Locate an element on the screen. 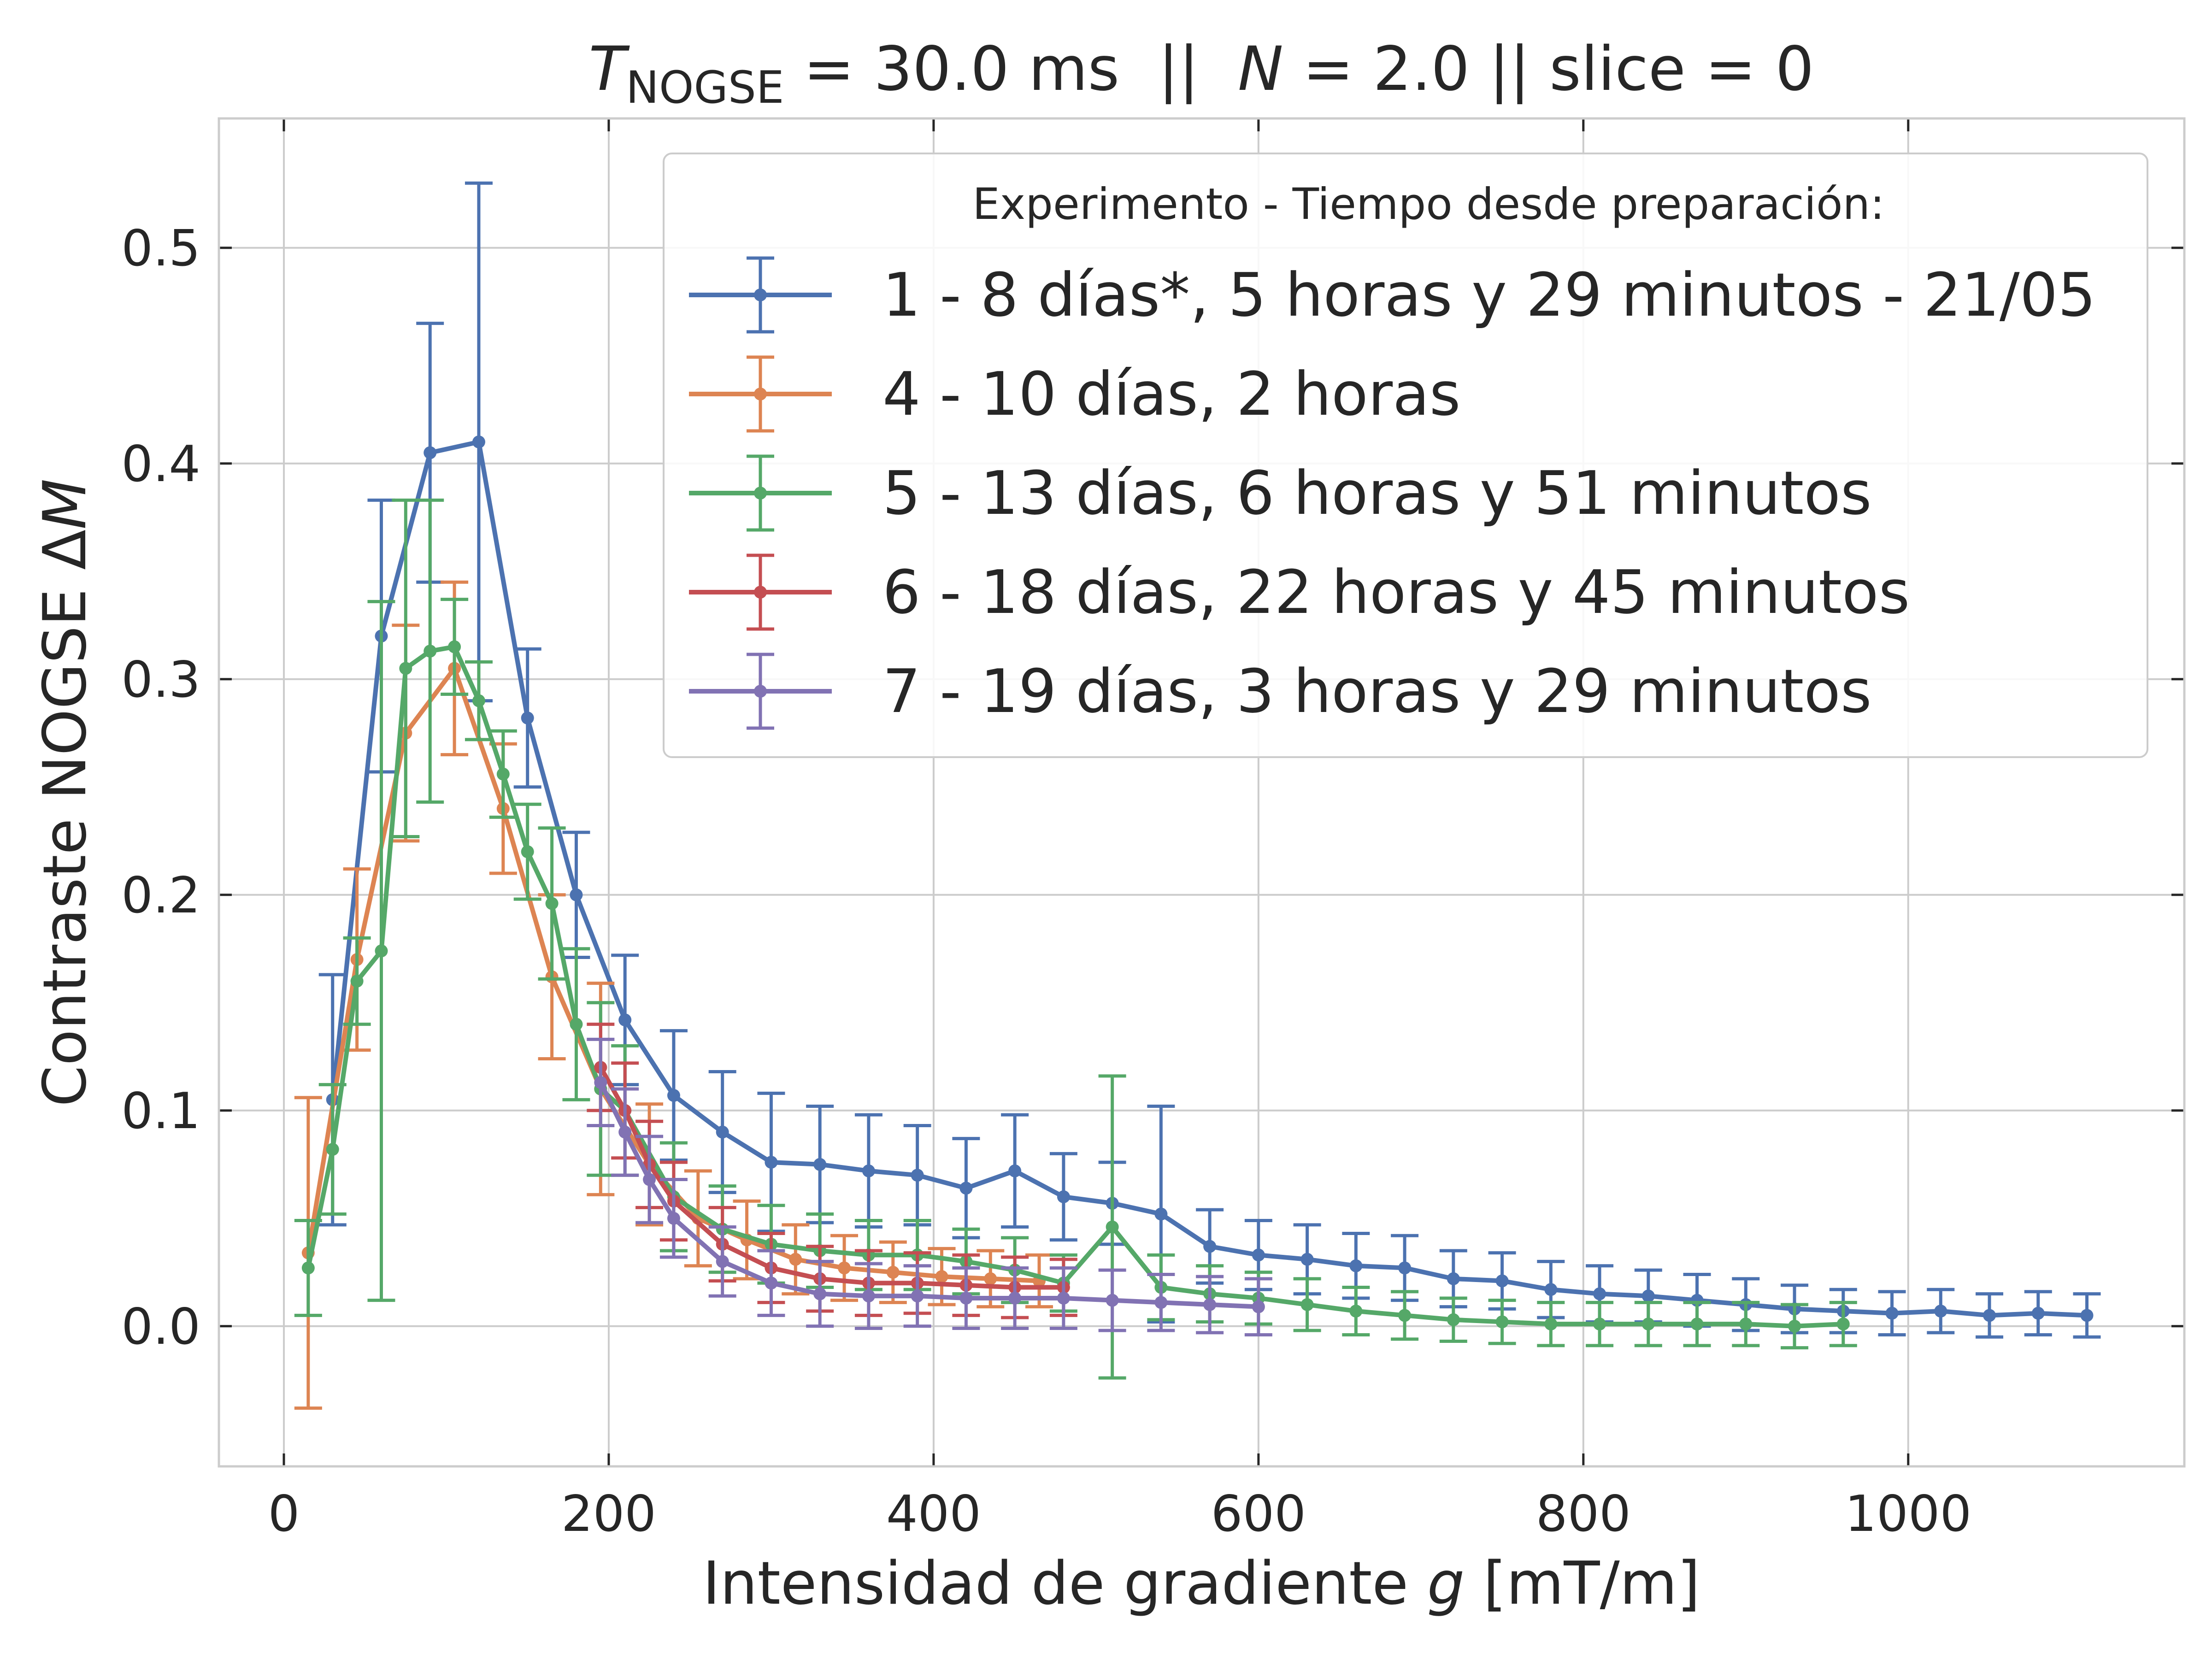 The width and height of the screenshot is (2212, 1659). x-tick-label: 600 is located at coordinates (1258, 1514).